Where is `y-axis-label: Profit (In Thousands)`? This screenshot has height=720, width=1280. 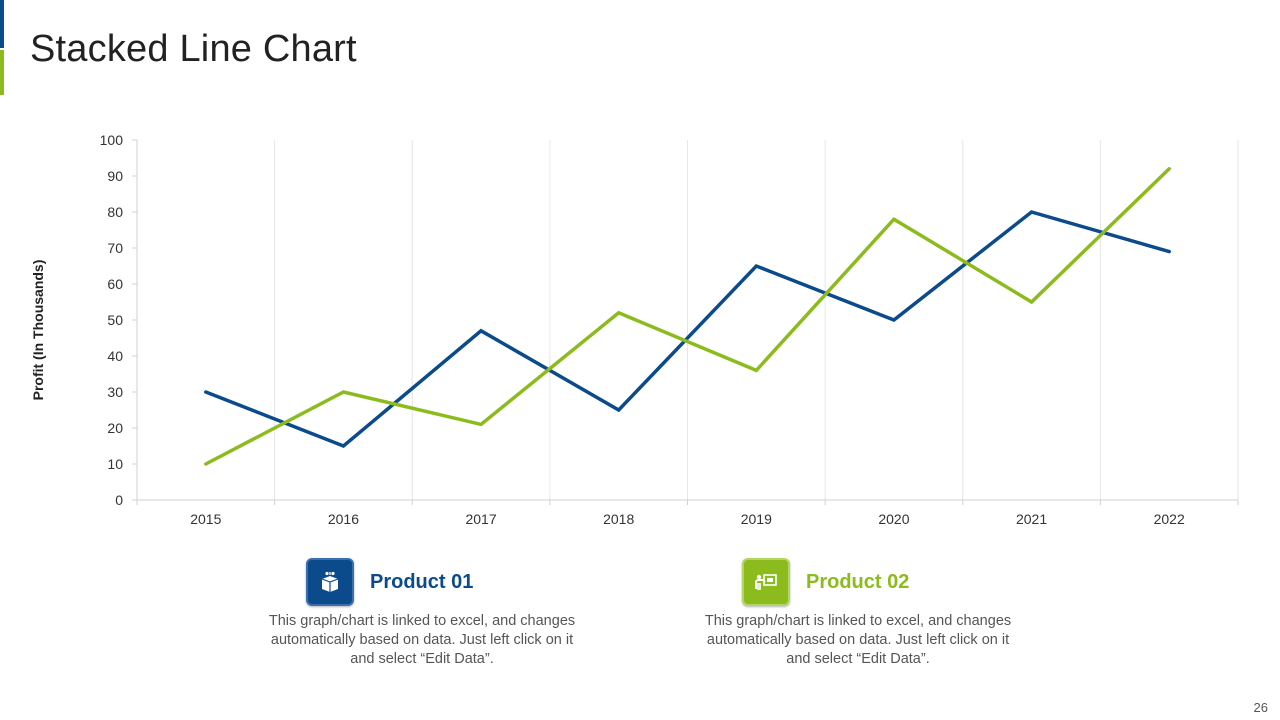 y-axis-label: Profit (In Thousands) is located at coordinates (38, 330).